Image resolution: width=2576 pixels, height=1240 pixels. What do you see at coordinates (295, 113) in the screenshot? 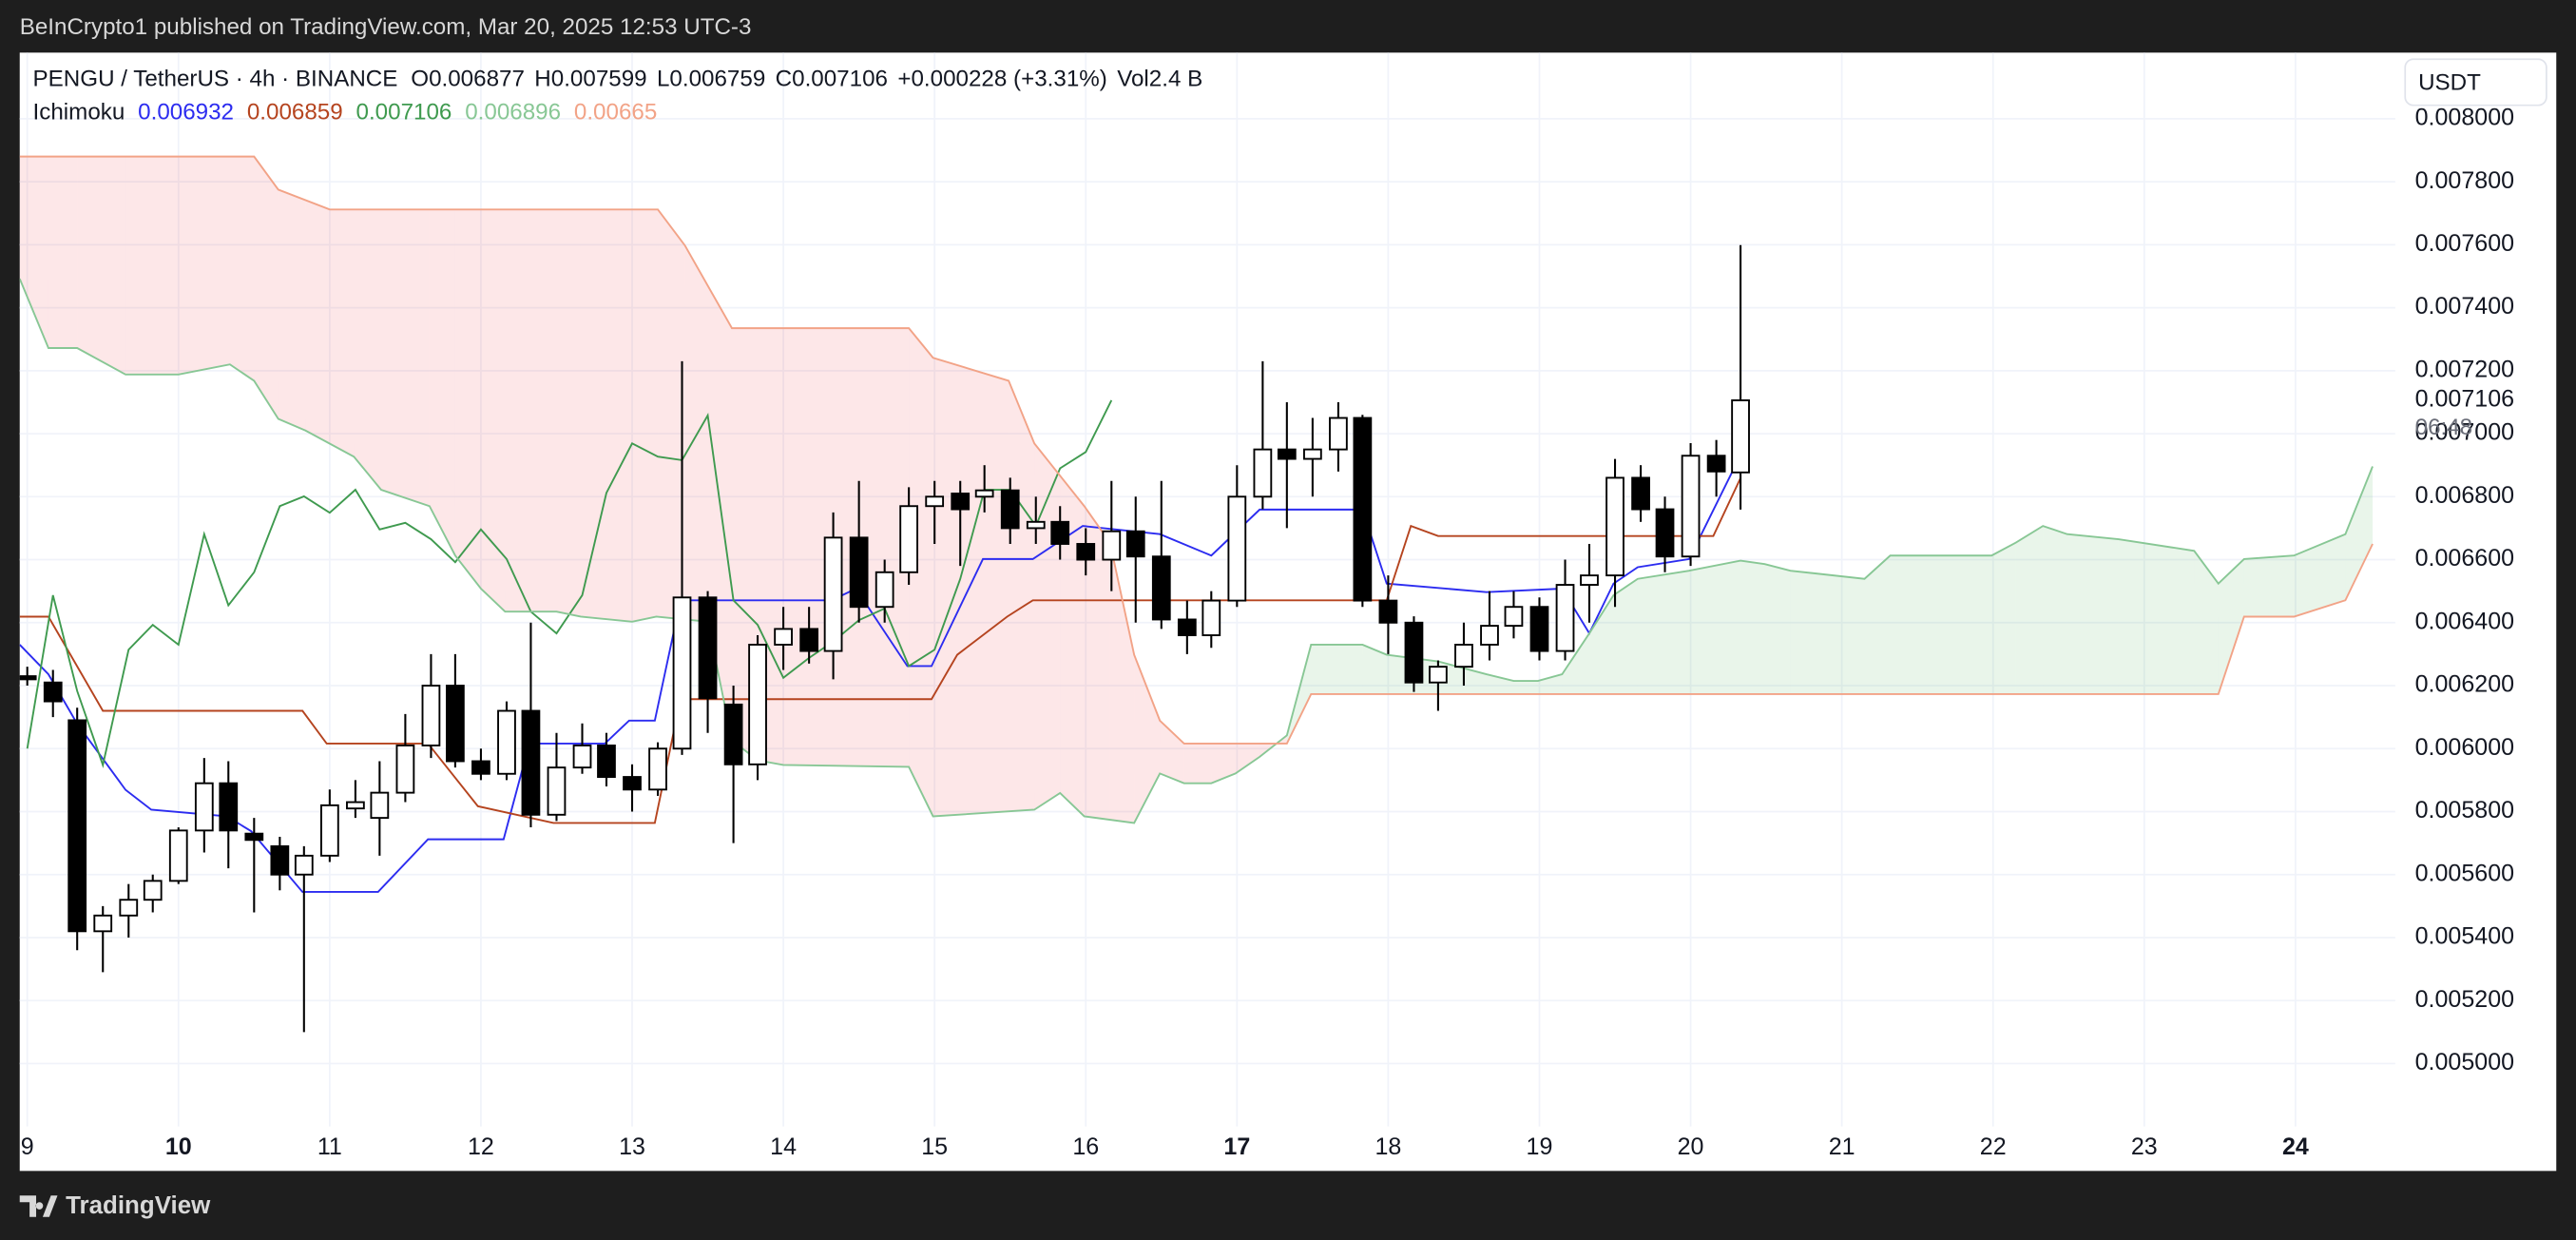
I see `legend-value: 0.006859` at bounding box center [295, 113].